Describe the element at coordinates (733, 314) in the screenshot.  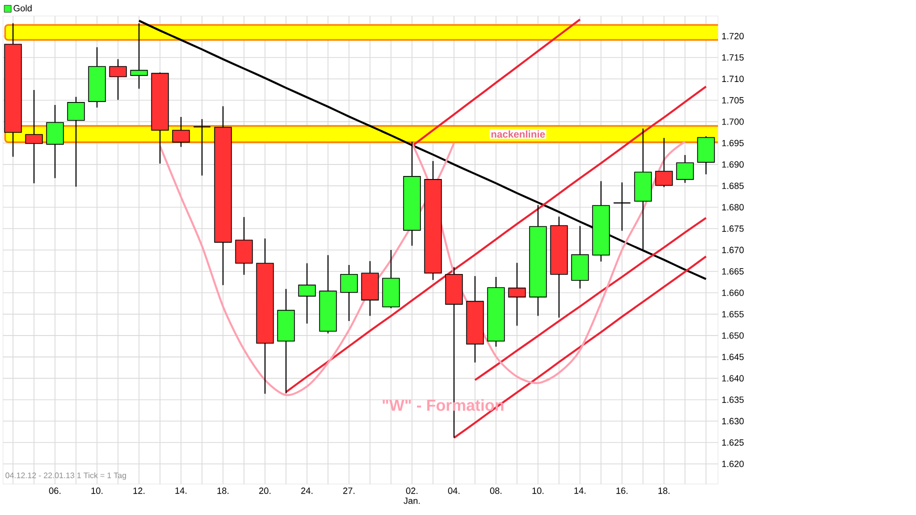
I see `y-tick-label: 1.655` at that location.